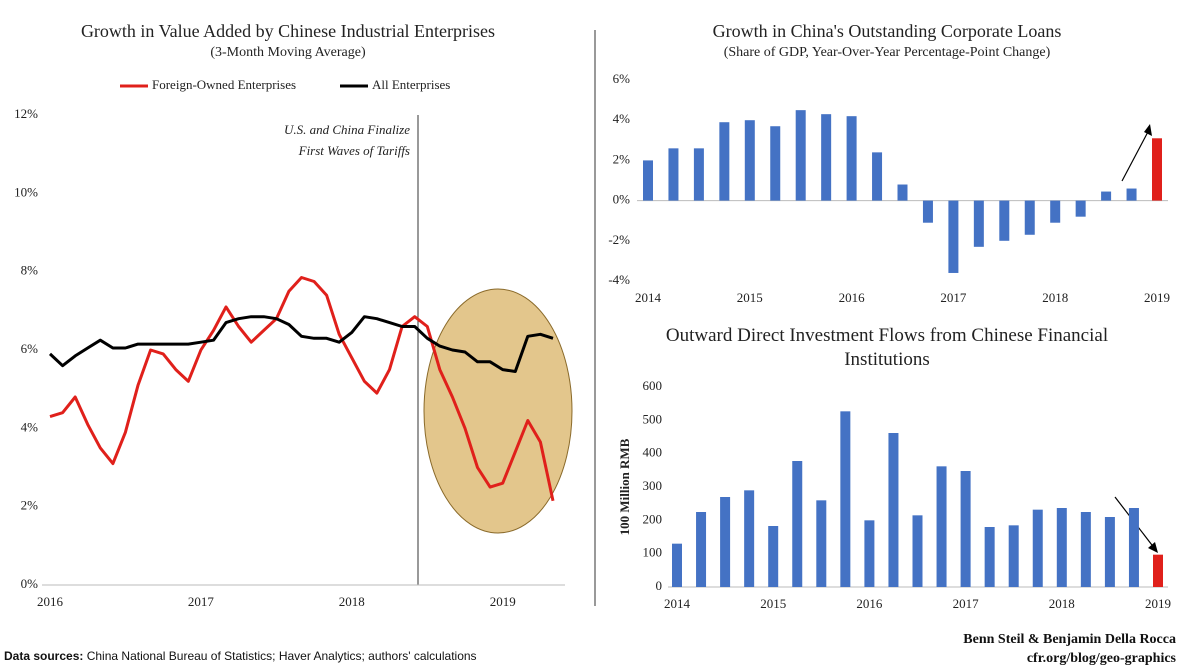 The image size is (1188, 668). I want to click on y-tick-label: 12%, so click(26, 113).